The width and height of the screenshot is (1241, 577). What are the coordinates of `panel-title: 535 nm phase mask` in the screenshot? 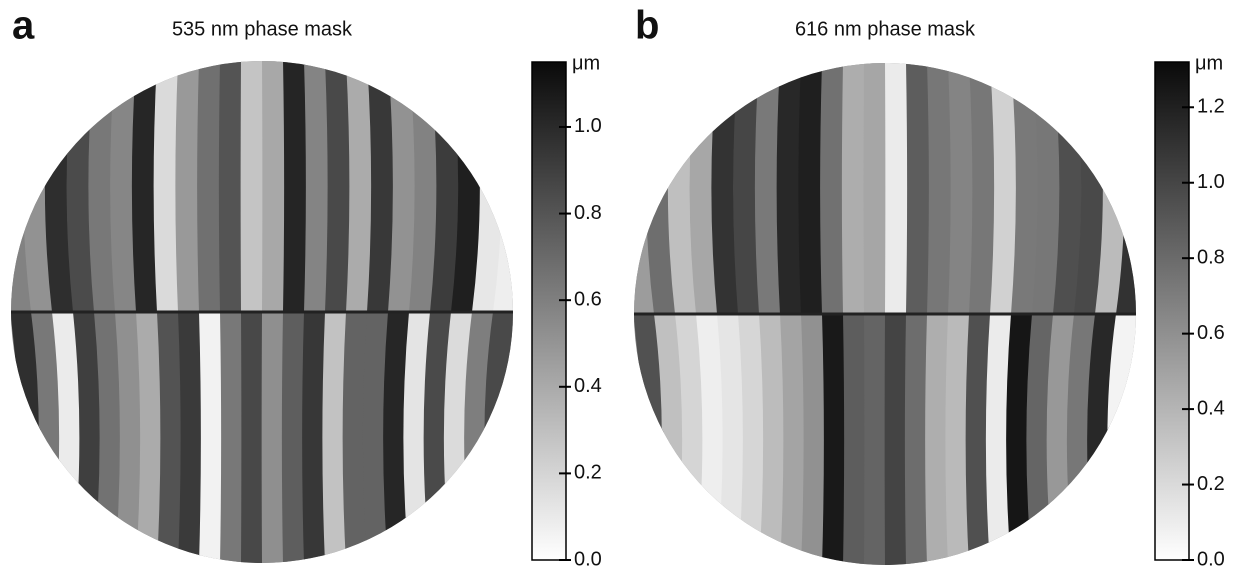 It's located at (262, 29).